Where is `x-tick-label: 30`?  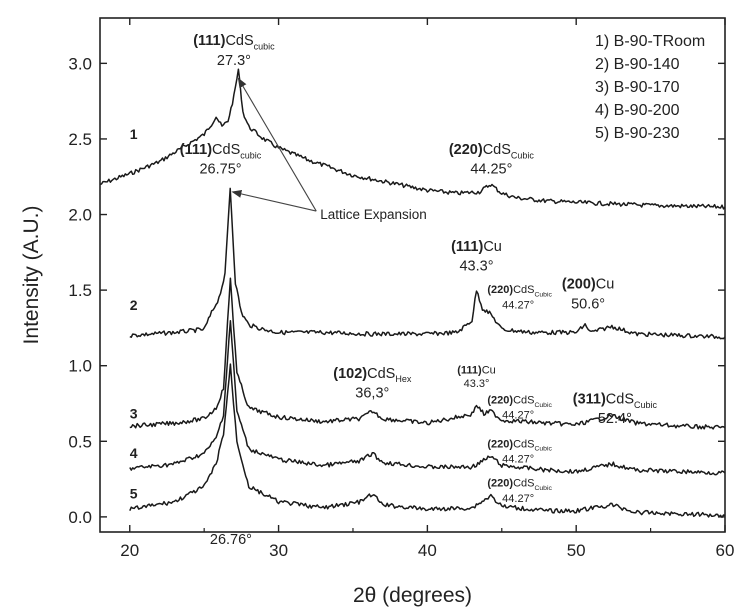
x-tick-label: 30 is located at coordinates (278, 550).